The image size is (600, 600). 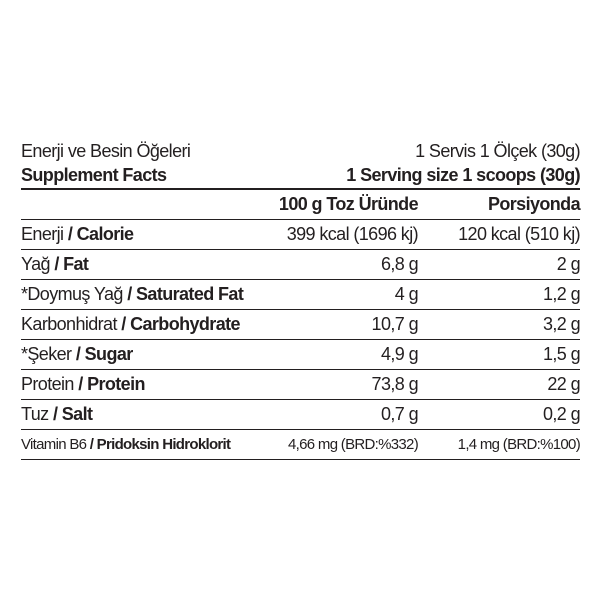 What do you see at coordinates (301, 415) in the screenshot?
I see `table-row: Tuz / Salt 0,7 g 0,2 g` at bounding box center [301, 415].